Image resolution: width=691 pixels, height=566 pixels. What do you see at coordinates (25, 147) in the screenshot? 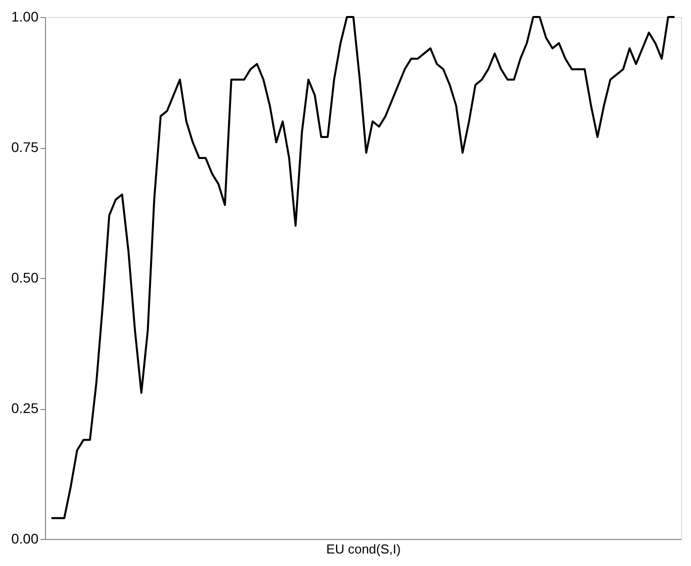
I see `y-tick-label: 0.75` at bounding box center [25, 147].